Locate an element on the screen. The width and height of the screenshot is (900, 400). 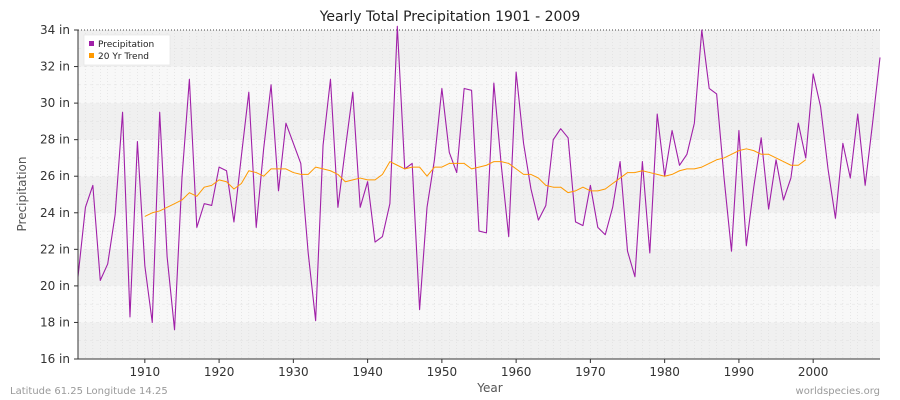
x-tick-label: 1960 is located at coordinates (516, 372).